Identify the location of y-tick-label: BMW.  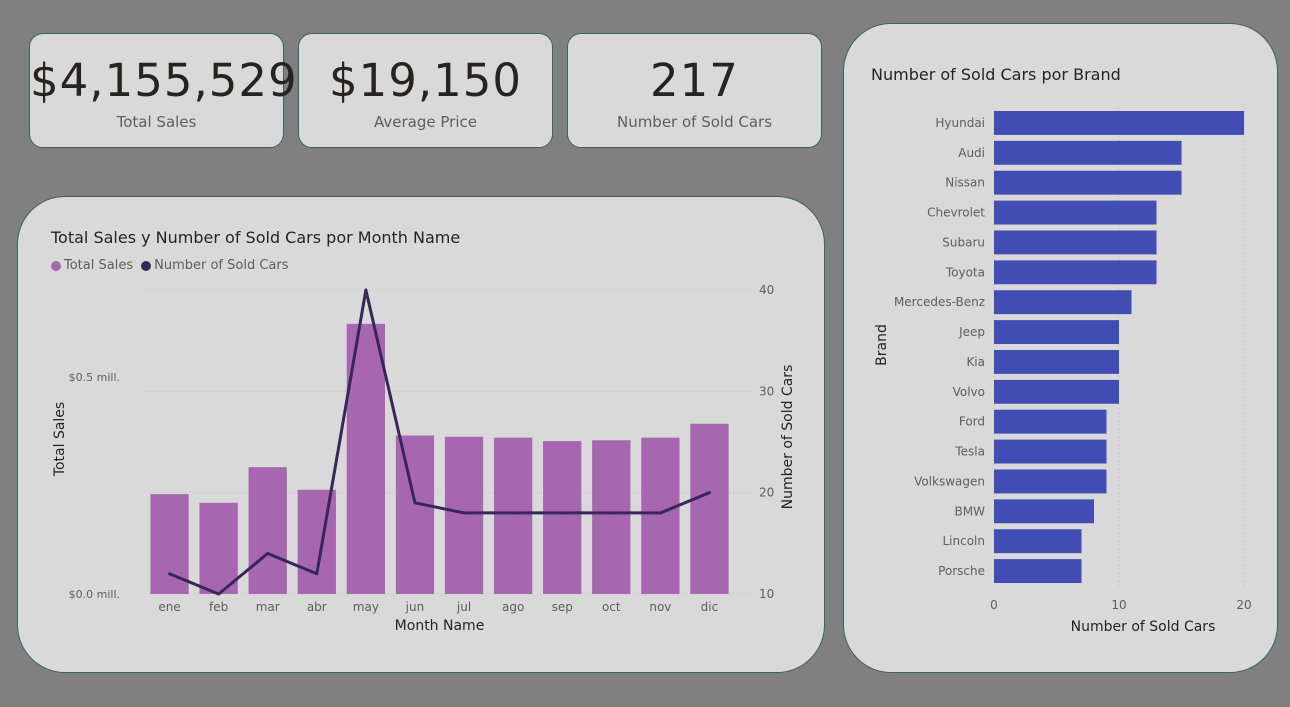
(969, 511).